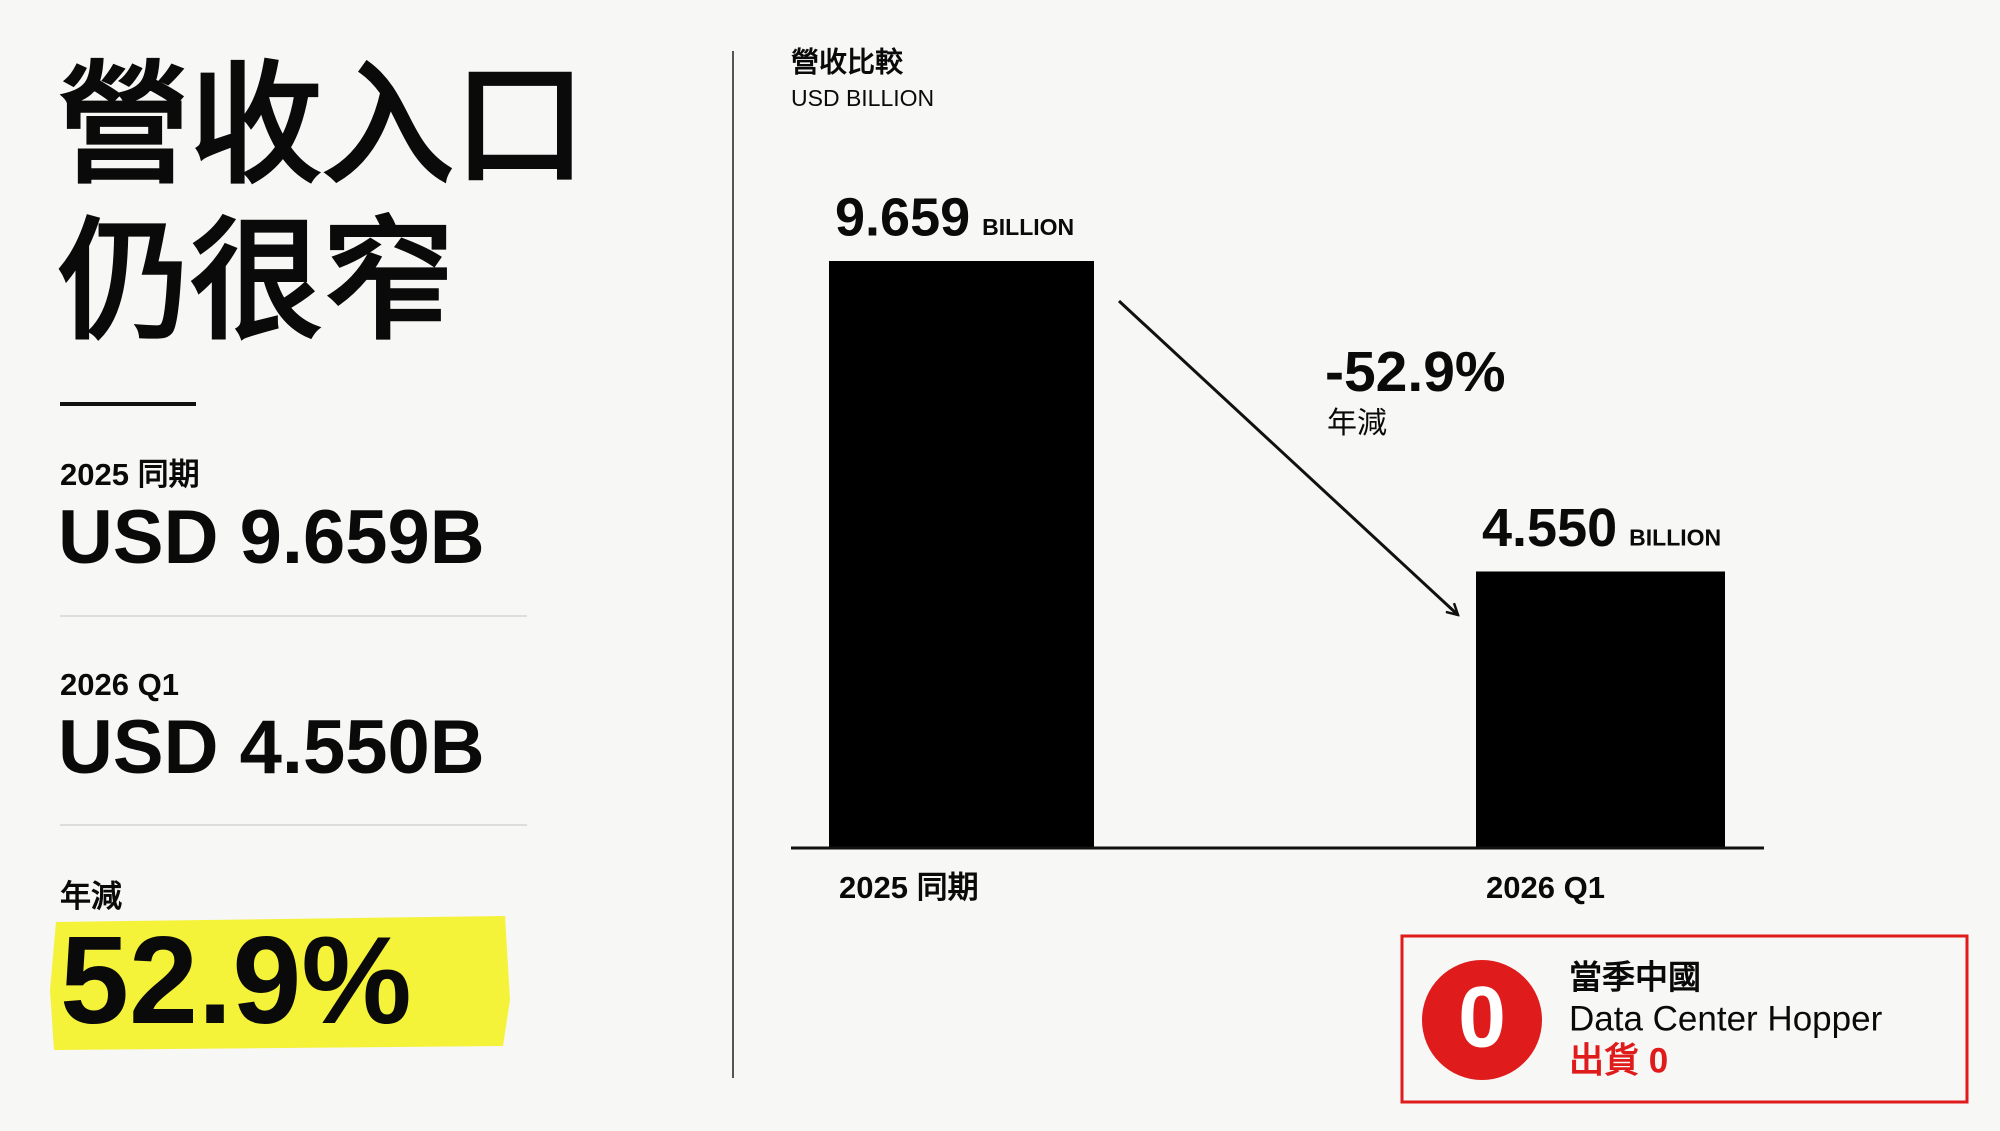  I want to click on headline: 營收入口, so click(322, 125).